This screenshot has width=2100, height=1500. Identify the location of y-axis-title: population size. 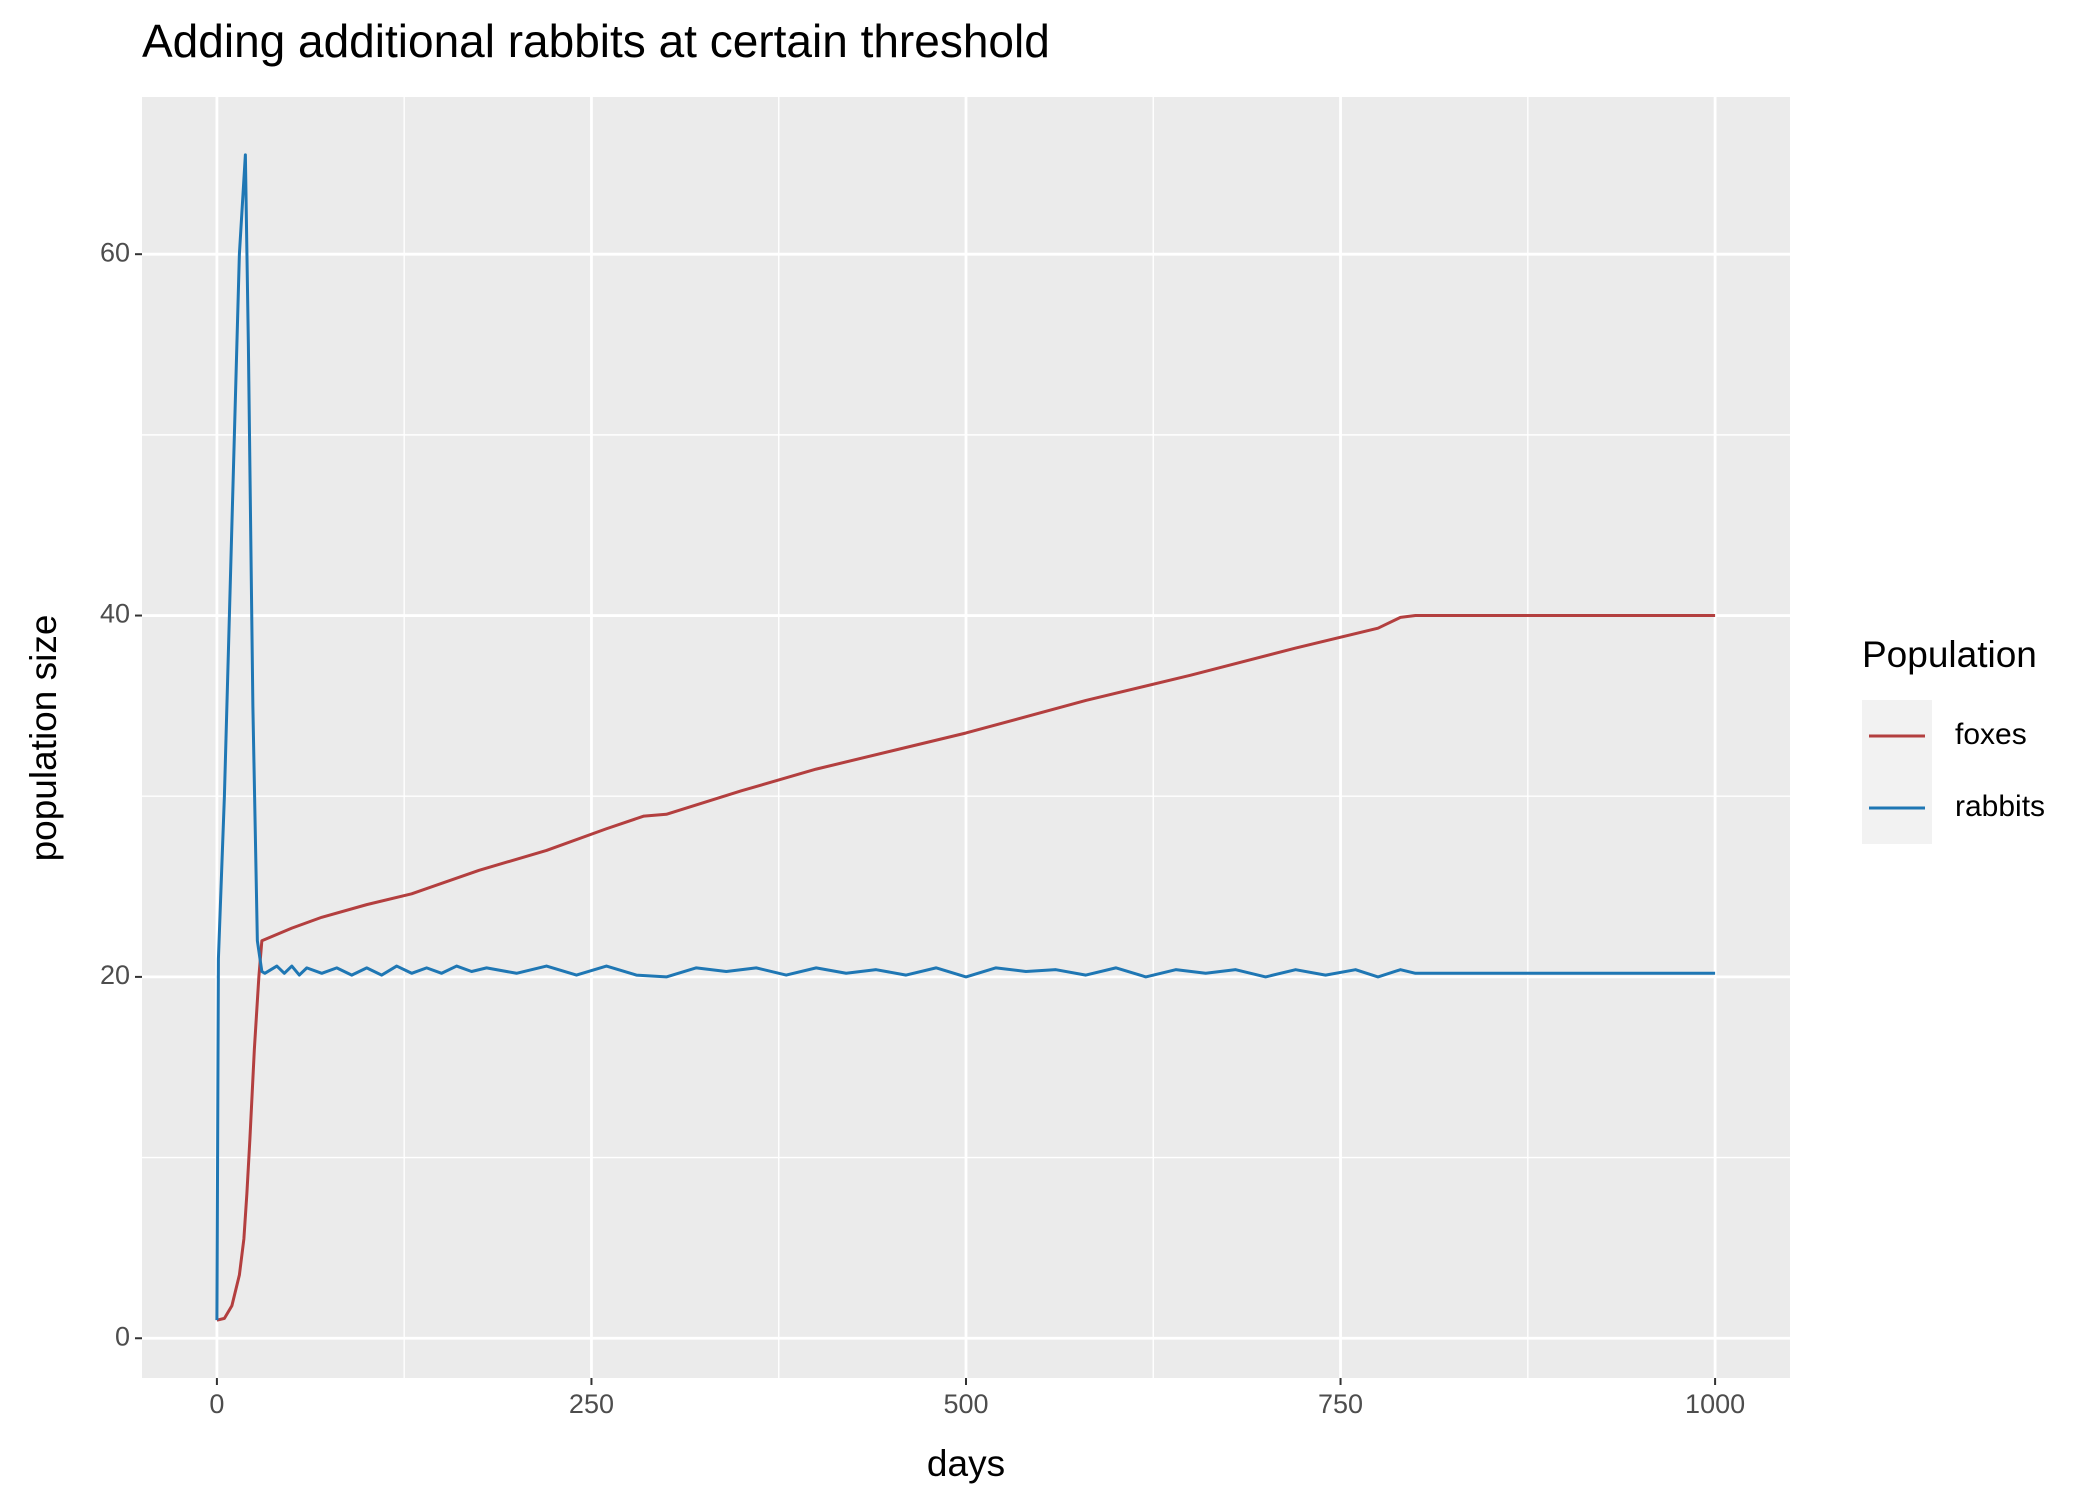
(43, 738).